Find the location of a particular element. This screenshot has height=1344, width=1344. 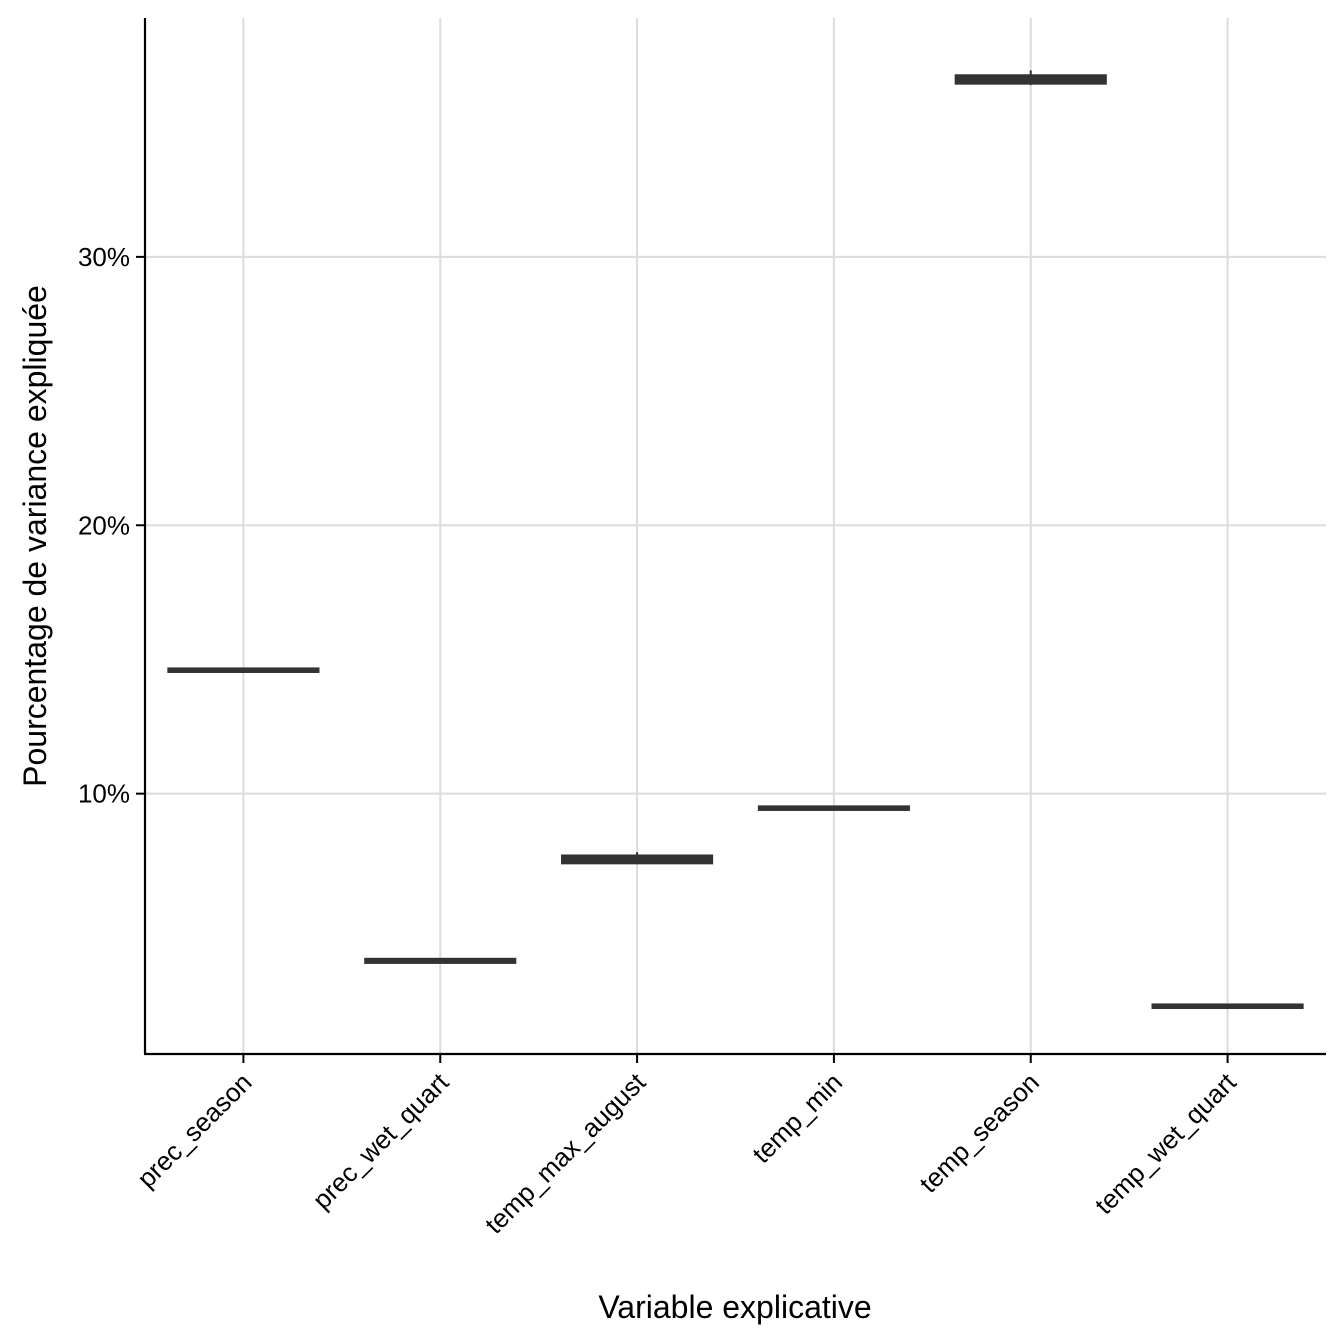

x-tick-label: prec_wet_quart is located at coordinates (381, 1140).